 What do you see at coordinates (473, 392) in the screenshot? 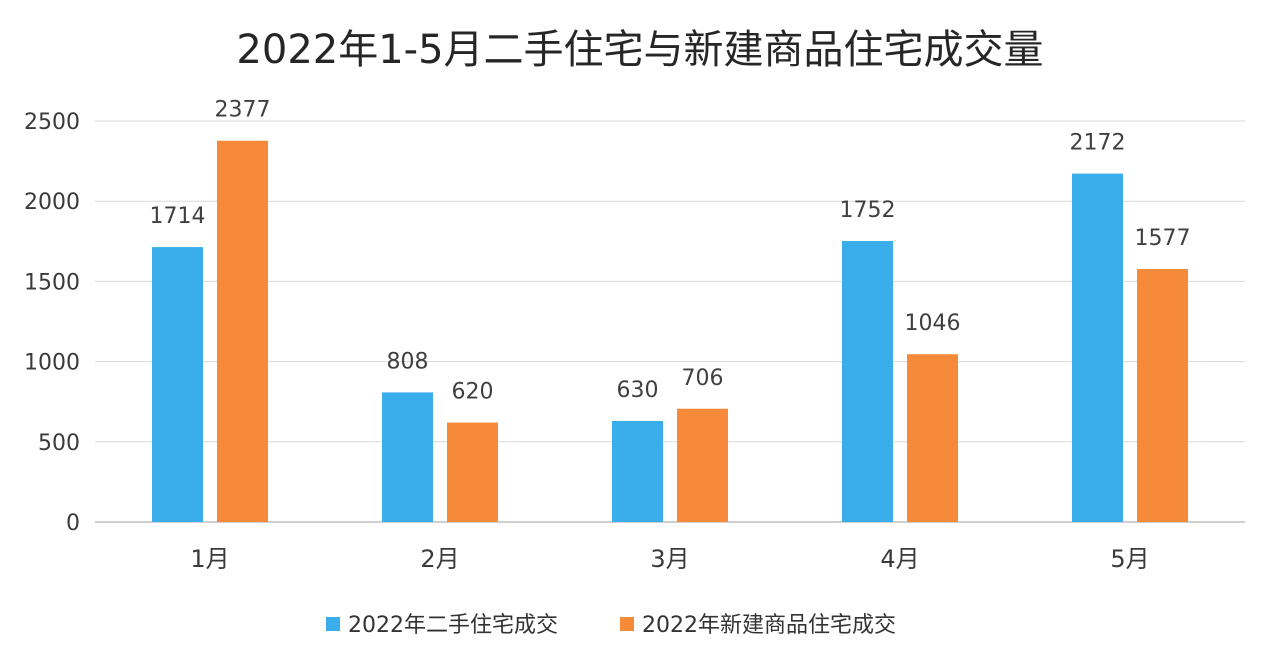
I see `data-label: 620` at bounding box center [473, 392].